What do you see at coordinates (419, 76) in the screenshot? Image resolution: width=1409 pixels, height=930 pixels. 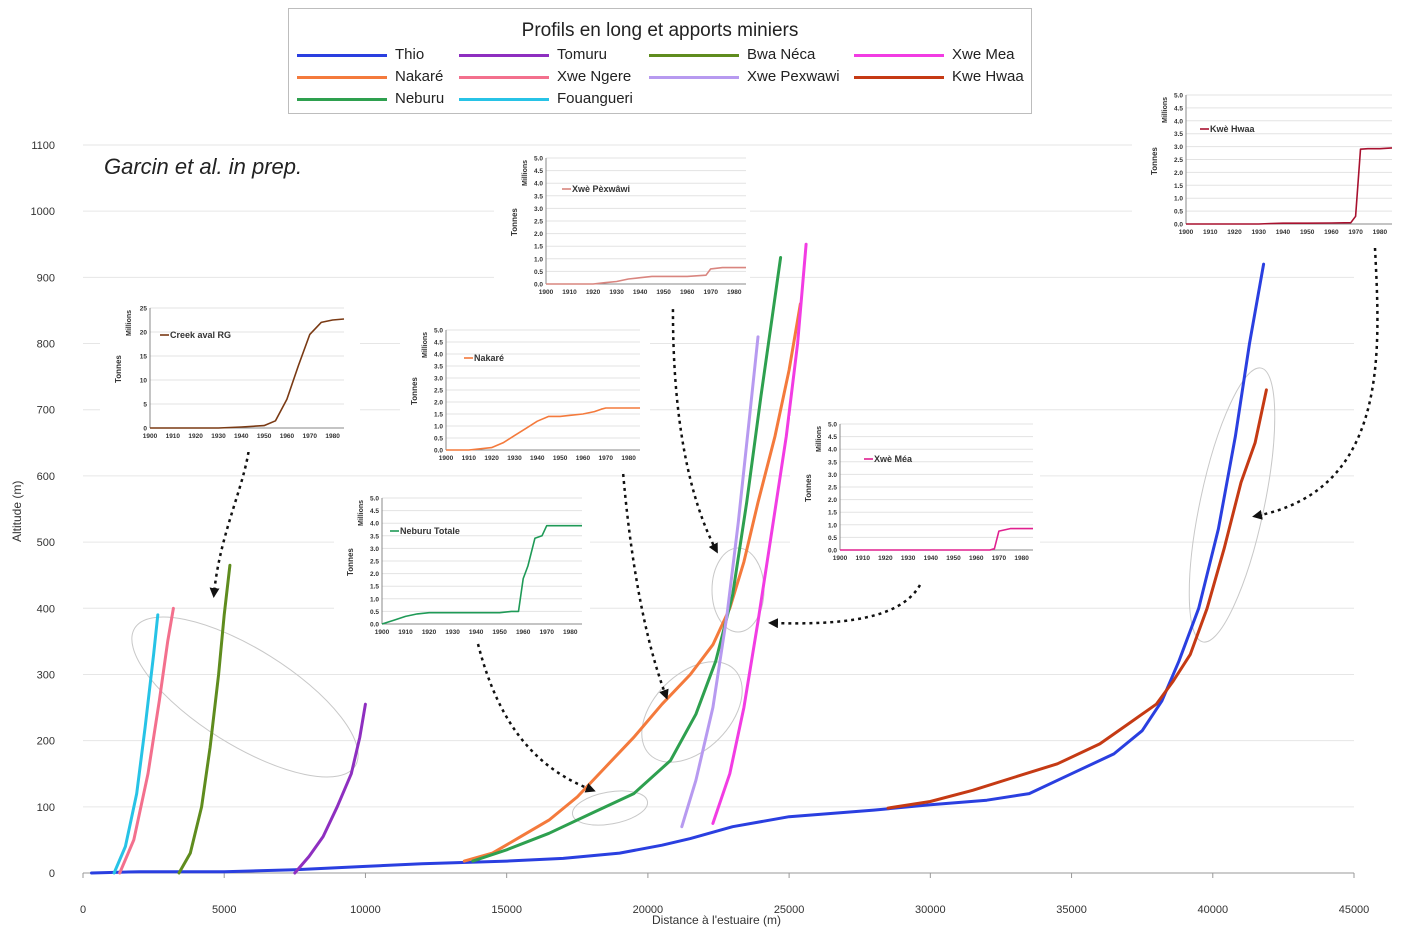 I see `legend-label: Nakaré` at bounding box center [419, 76].